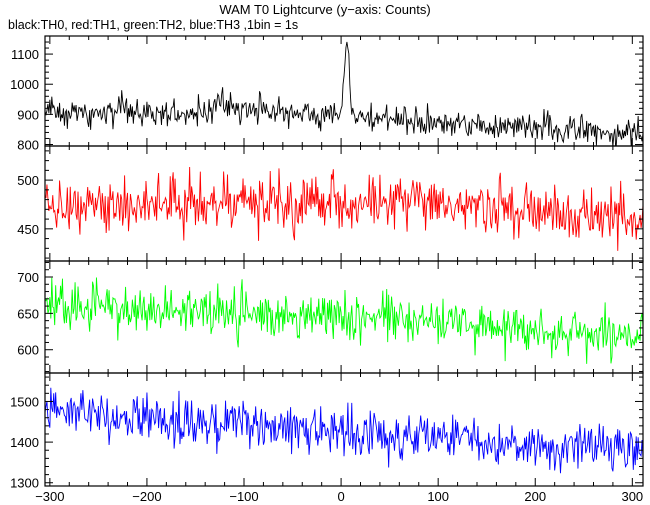  Describe the element at coordinates (340, 496) in the screenshot. I see `x-tick-label: 0` at that location.